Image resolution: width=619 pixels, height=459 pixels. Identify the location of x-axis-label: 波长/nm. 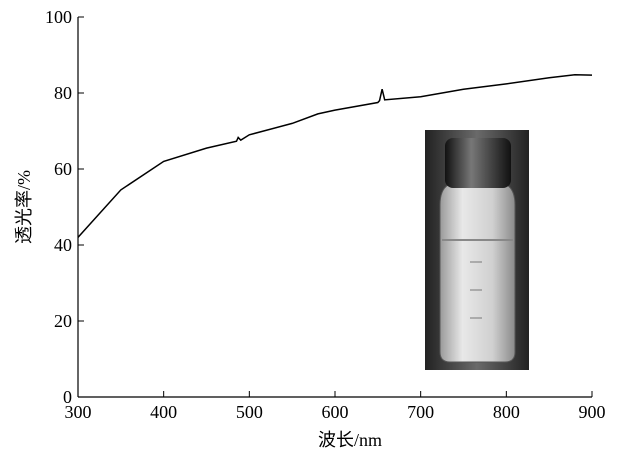
(350, 440).